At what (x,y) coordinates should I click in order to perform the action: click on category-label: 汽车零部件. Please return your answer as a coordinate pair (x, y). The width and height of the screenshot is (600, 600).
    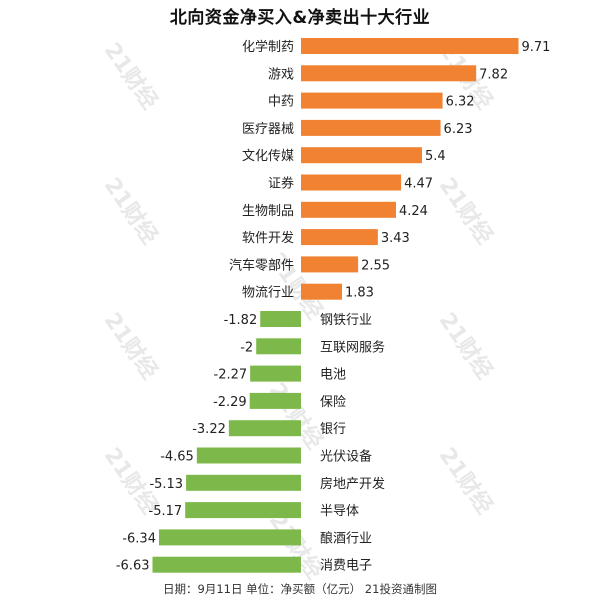
    Looking at the image, I should click on (261, 265).